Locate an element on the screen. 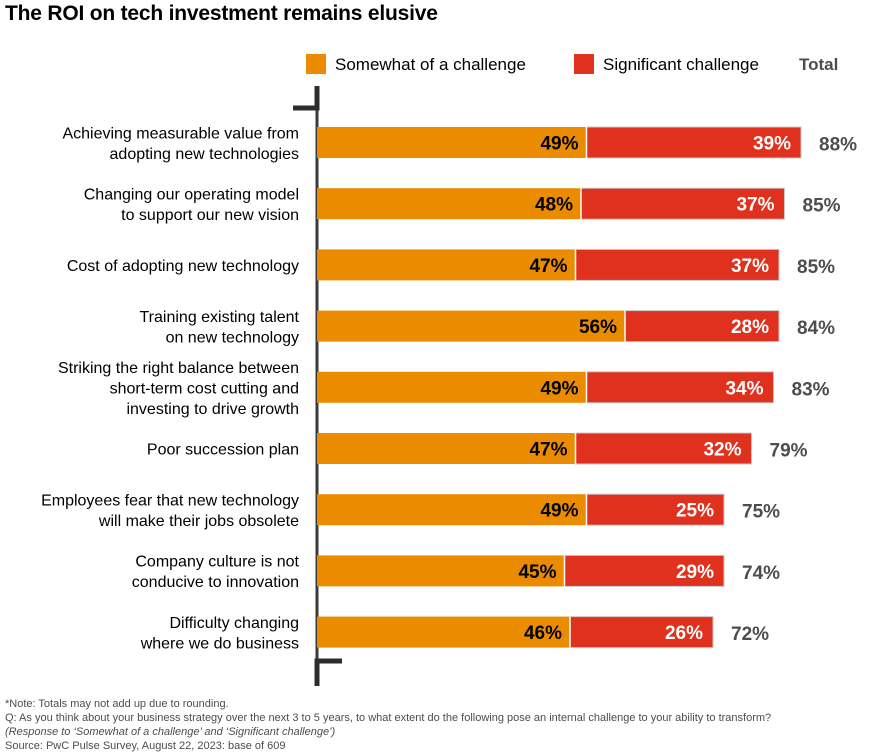  value-label-significant: 34% is located at coordinates (744, 388).